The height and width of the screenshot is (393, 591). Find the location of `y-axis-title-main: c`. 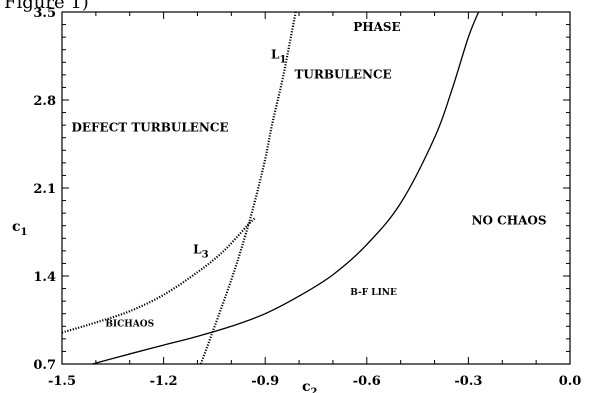

y-axis-title-main: c is located at coordinates (16, 227).